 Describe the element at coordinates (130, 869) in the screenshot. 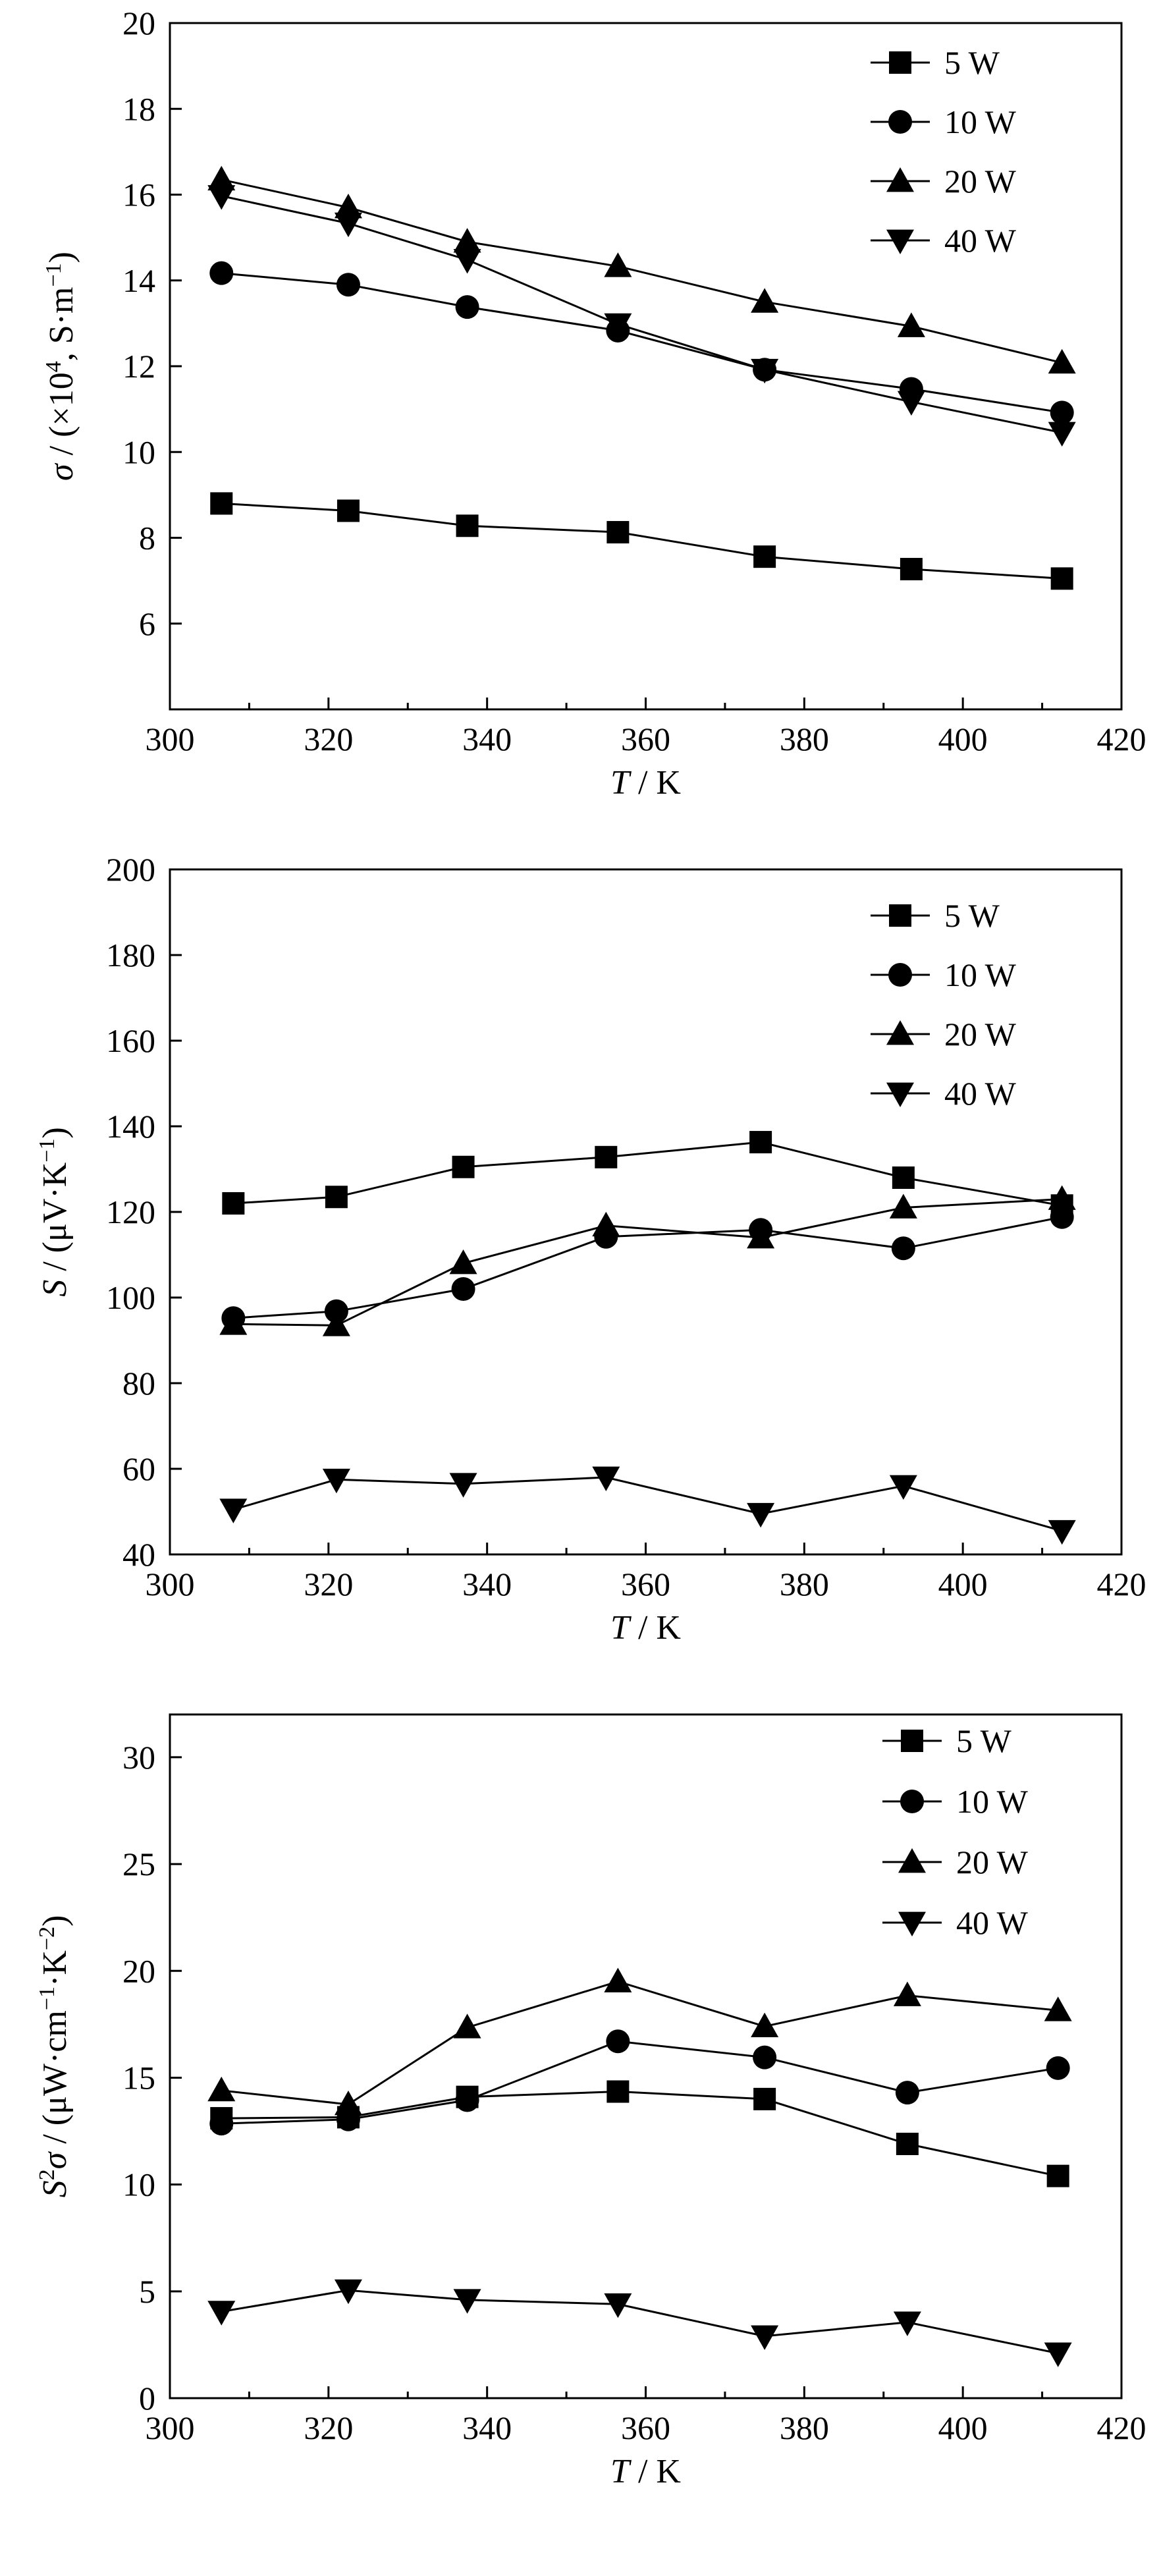

I see `y-tick-label: 200` at that location.